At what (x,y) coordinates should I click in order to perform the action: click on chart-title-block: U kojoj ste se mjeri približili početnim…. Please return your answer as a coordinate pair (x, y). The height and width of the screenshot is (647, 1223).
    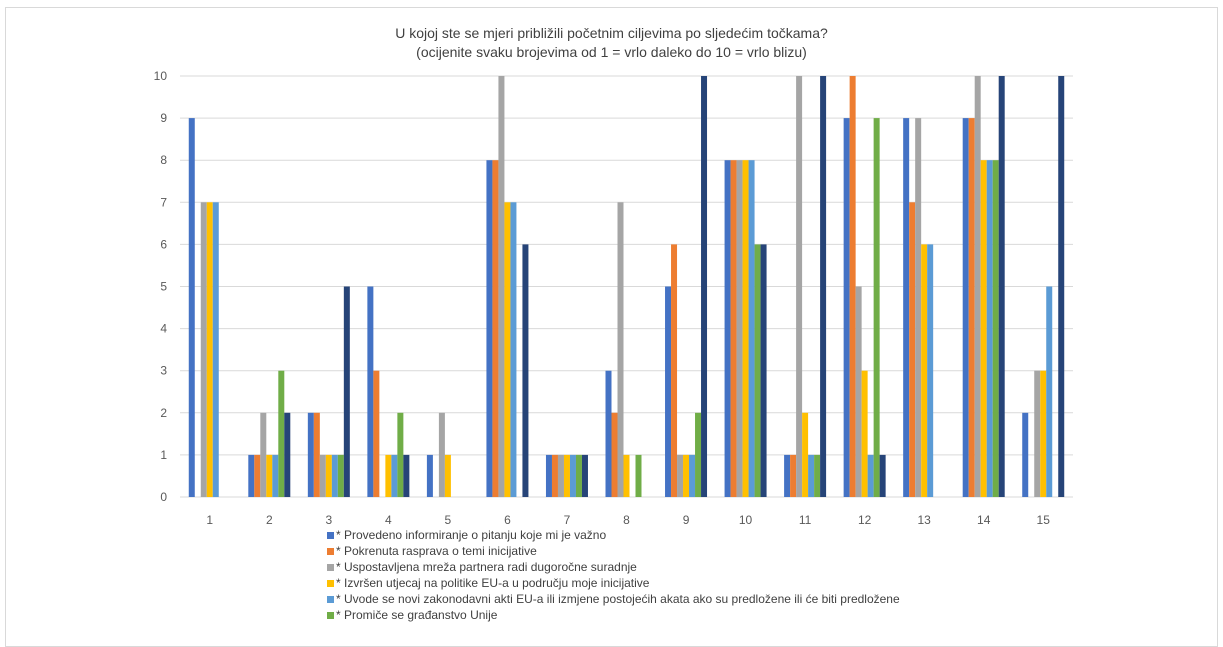
    Looking at the image, I should click on (611, 43).